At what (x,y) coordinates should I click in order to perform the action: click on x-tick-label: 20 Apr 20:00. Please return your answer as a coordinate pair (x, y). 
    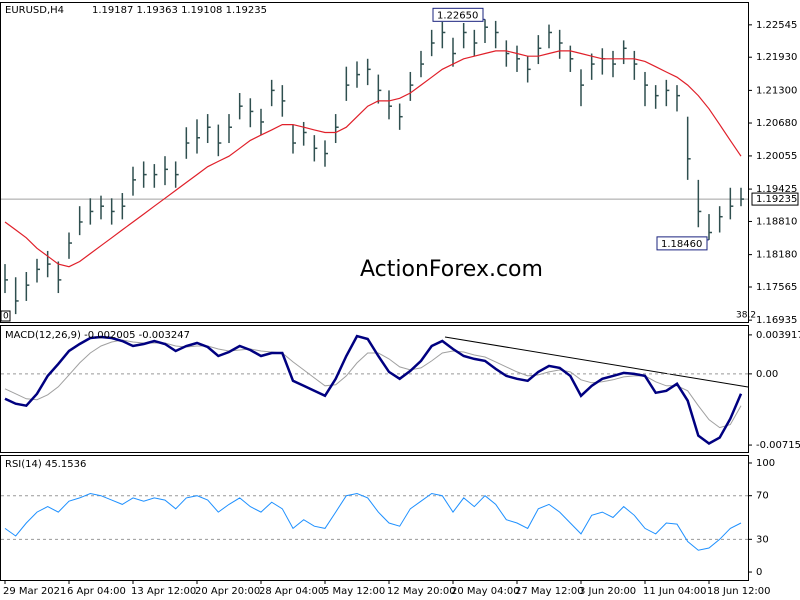
    Looking at the image, I should click on (227, 591).